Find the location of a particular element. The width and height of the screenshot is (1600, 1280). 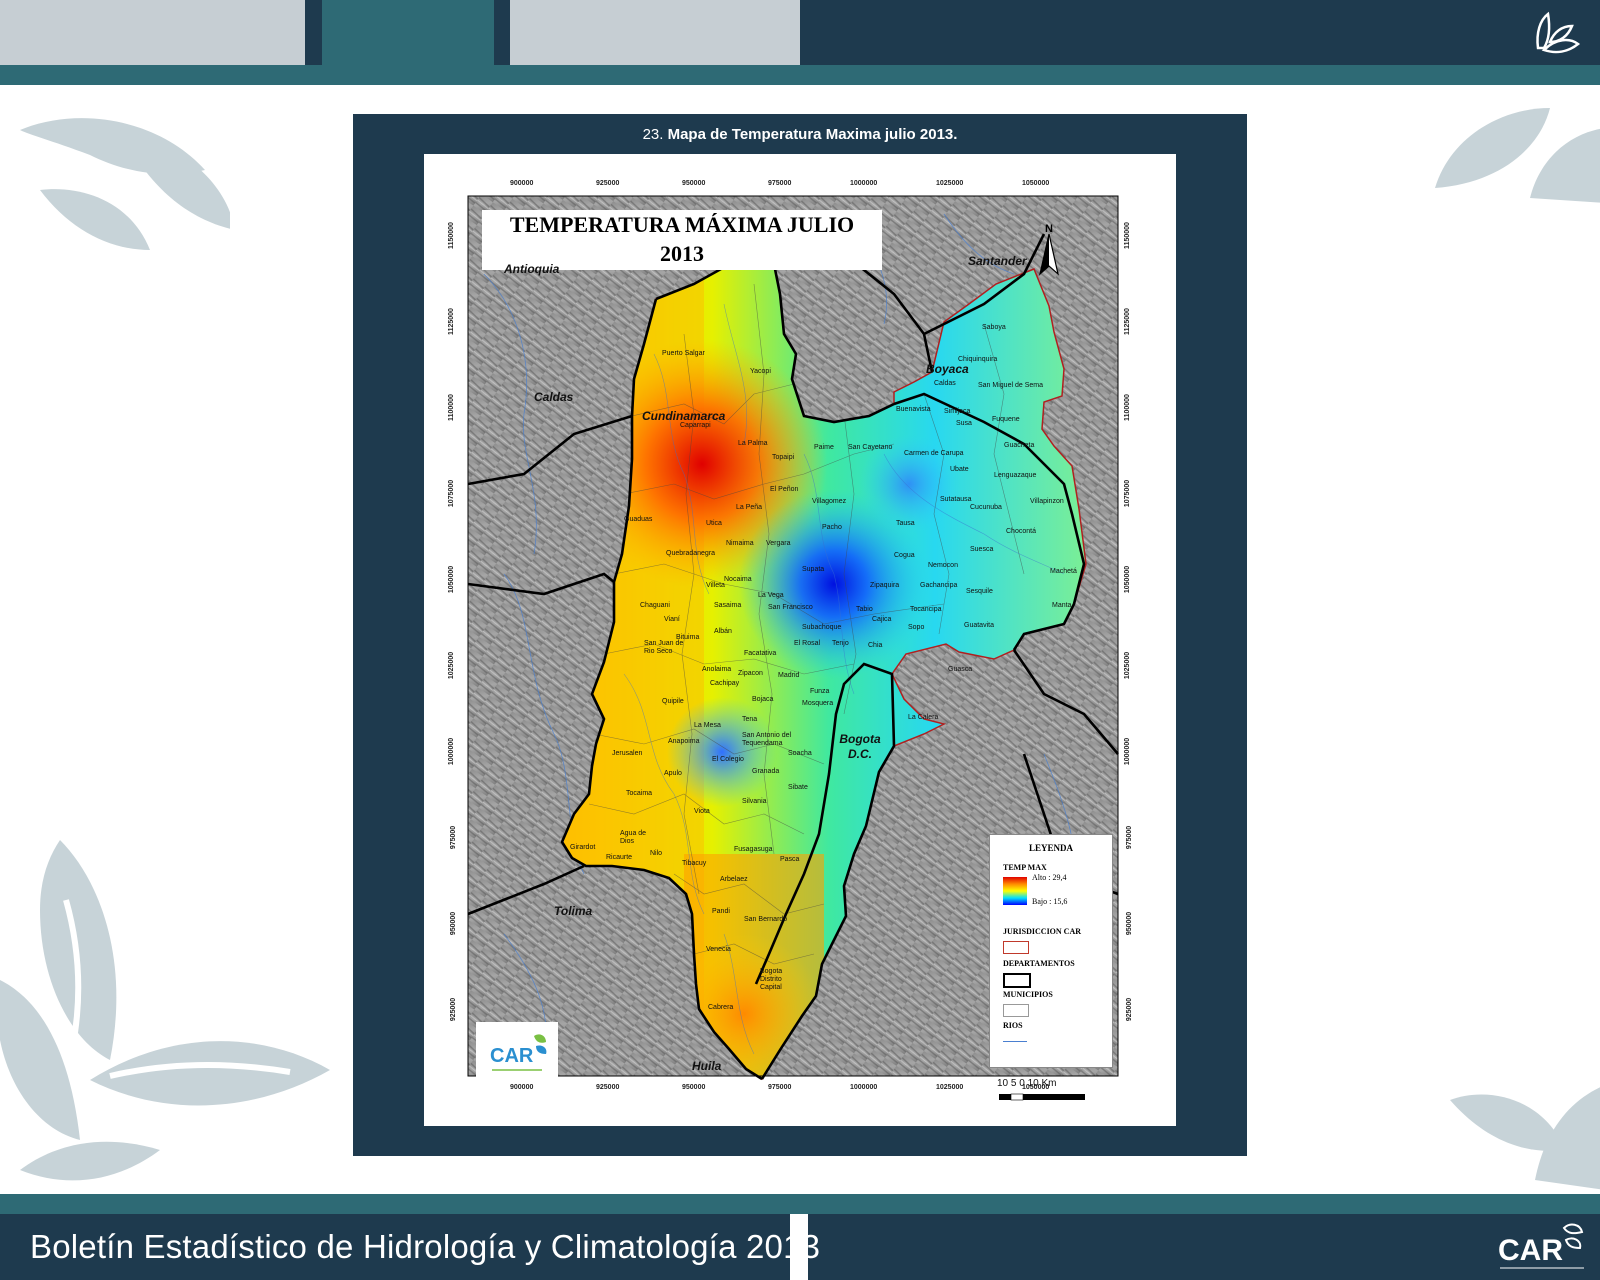

place-label: Sutatausa is located at coordinates (956, 499).